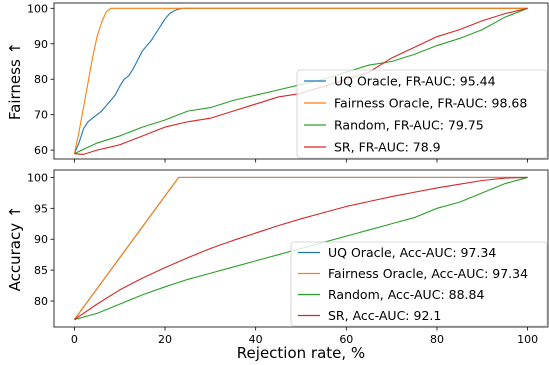 Image resolution: width=549 pixels, height=365 pixels. Describe the element at coordinates (301, 353) in the screenshot. I see `bottom-x-axis-label: Rejection rate, %` at that location.